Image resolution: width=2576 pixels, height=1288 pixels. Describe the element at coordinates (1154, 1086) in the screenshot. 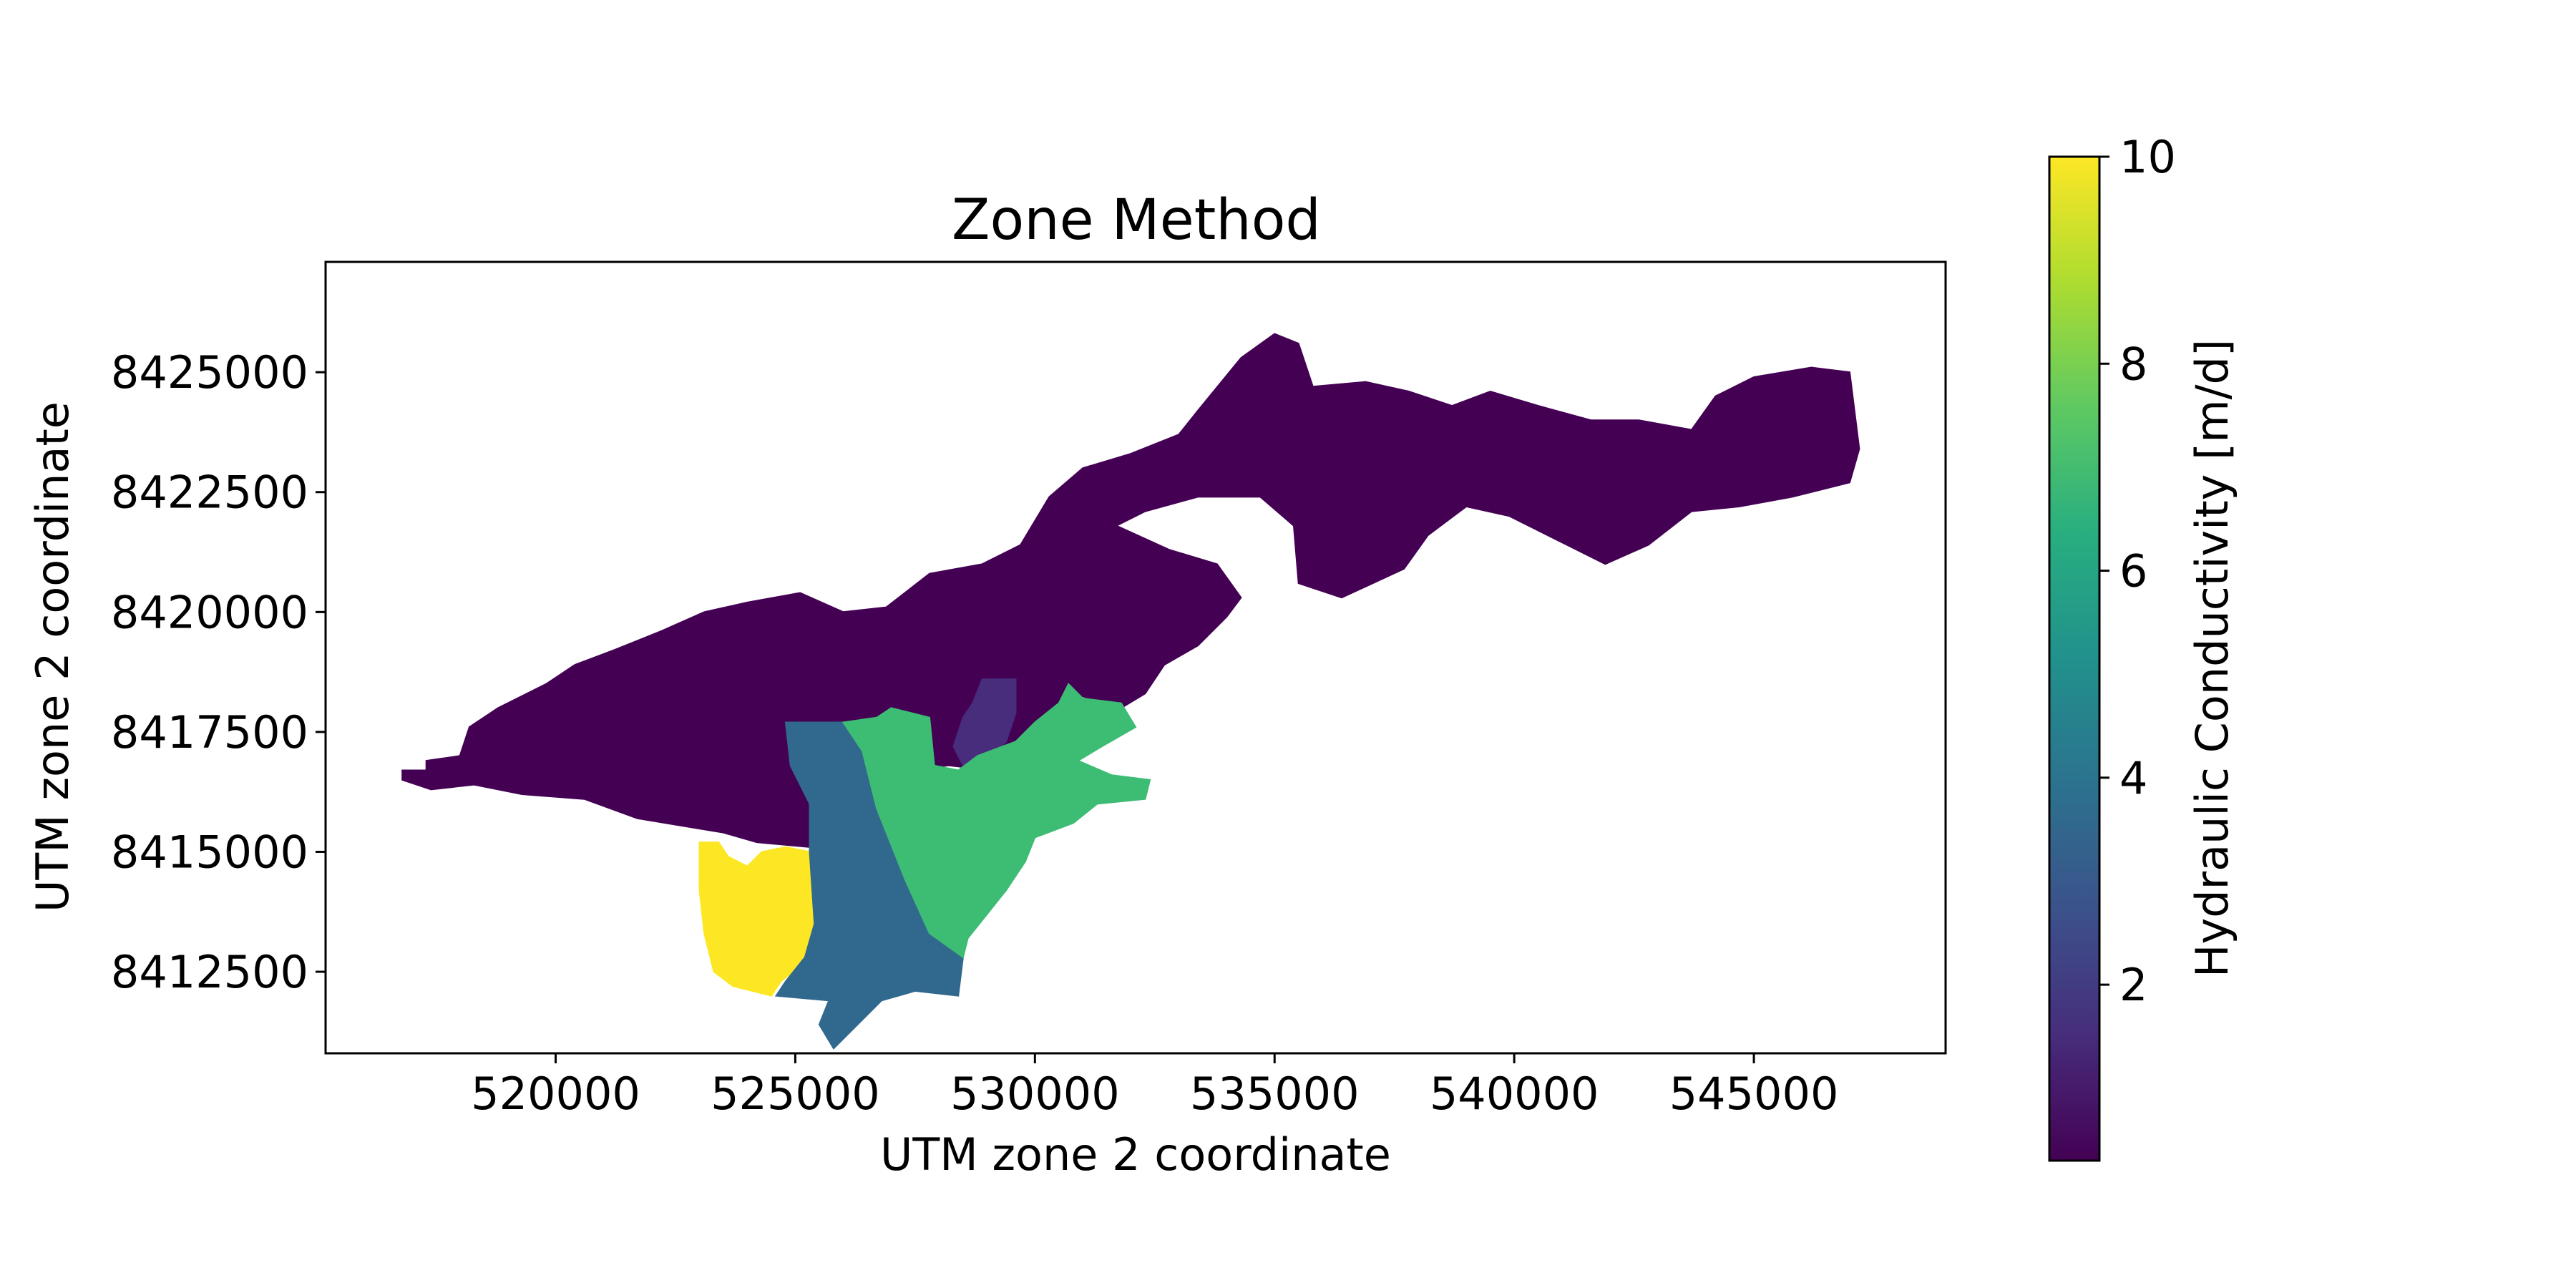

I see `x-axis-ticks: 520000 525000 530000 535000 540000 545000` at that location.